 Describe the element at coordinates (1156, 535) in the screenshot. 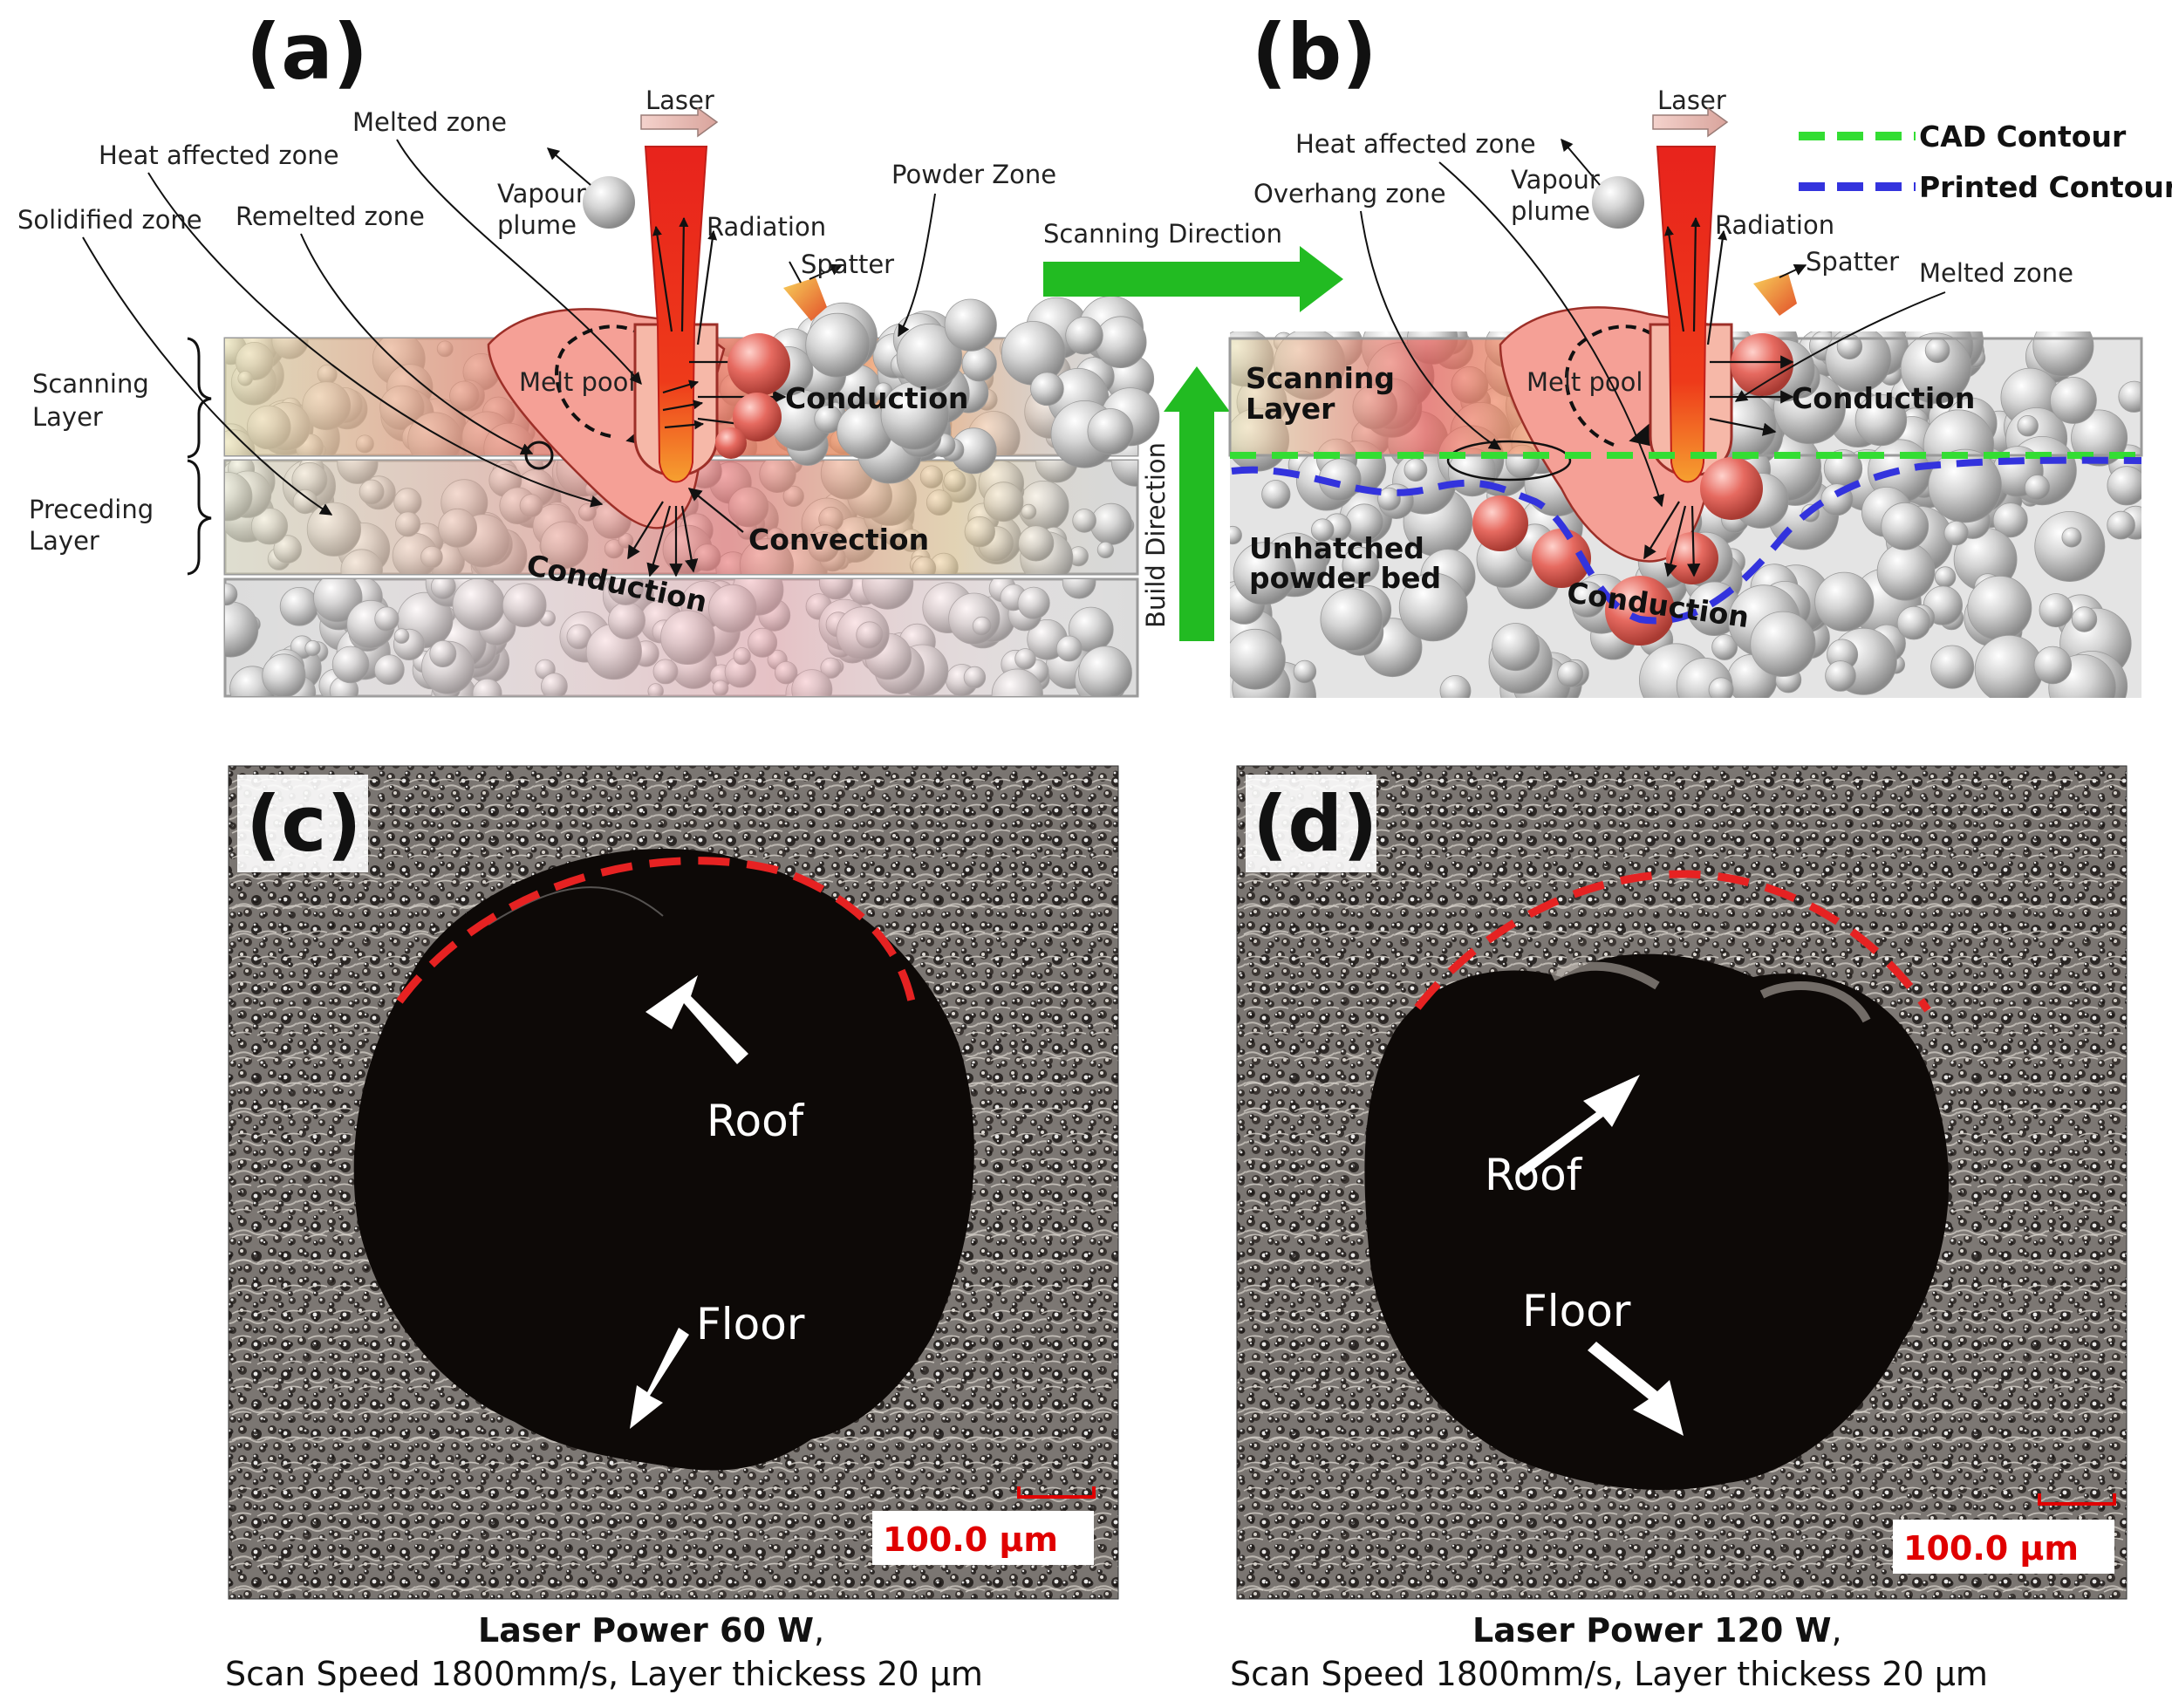

I see `build-direction-label: Build Direction` at that location.